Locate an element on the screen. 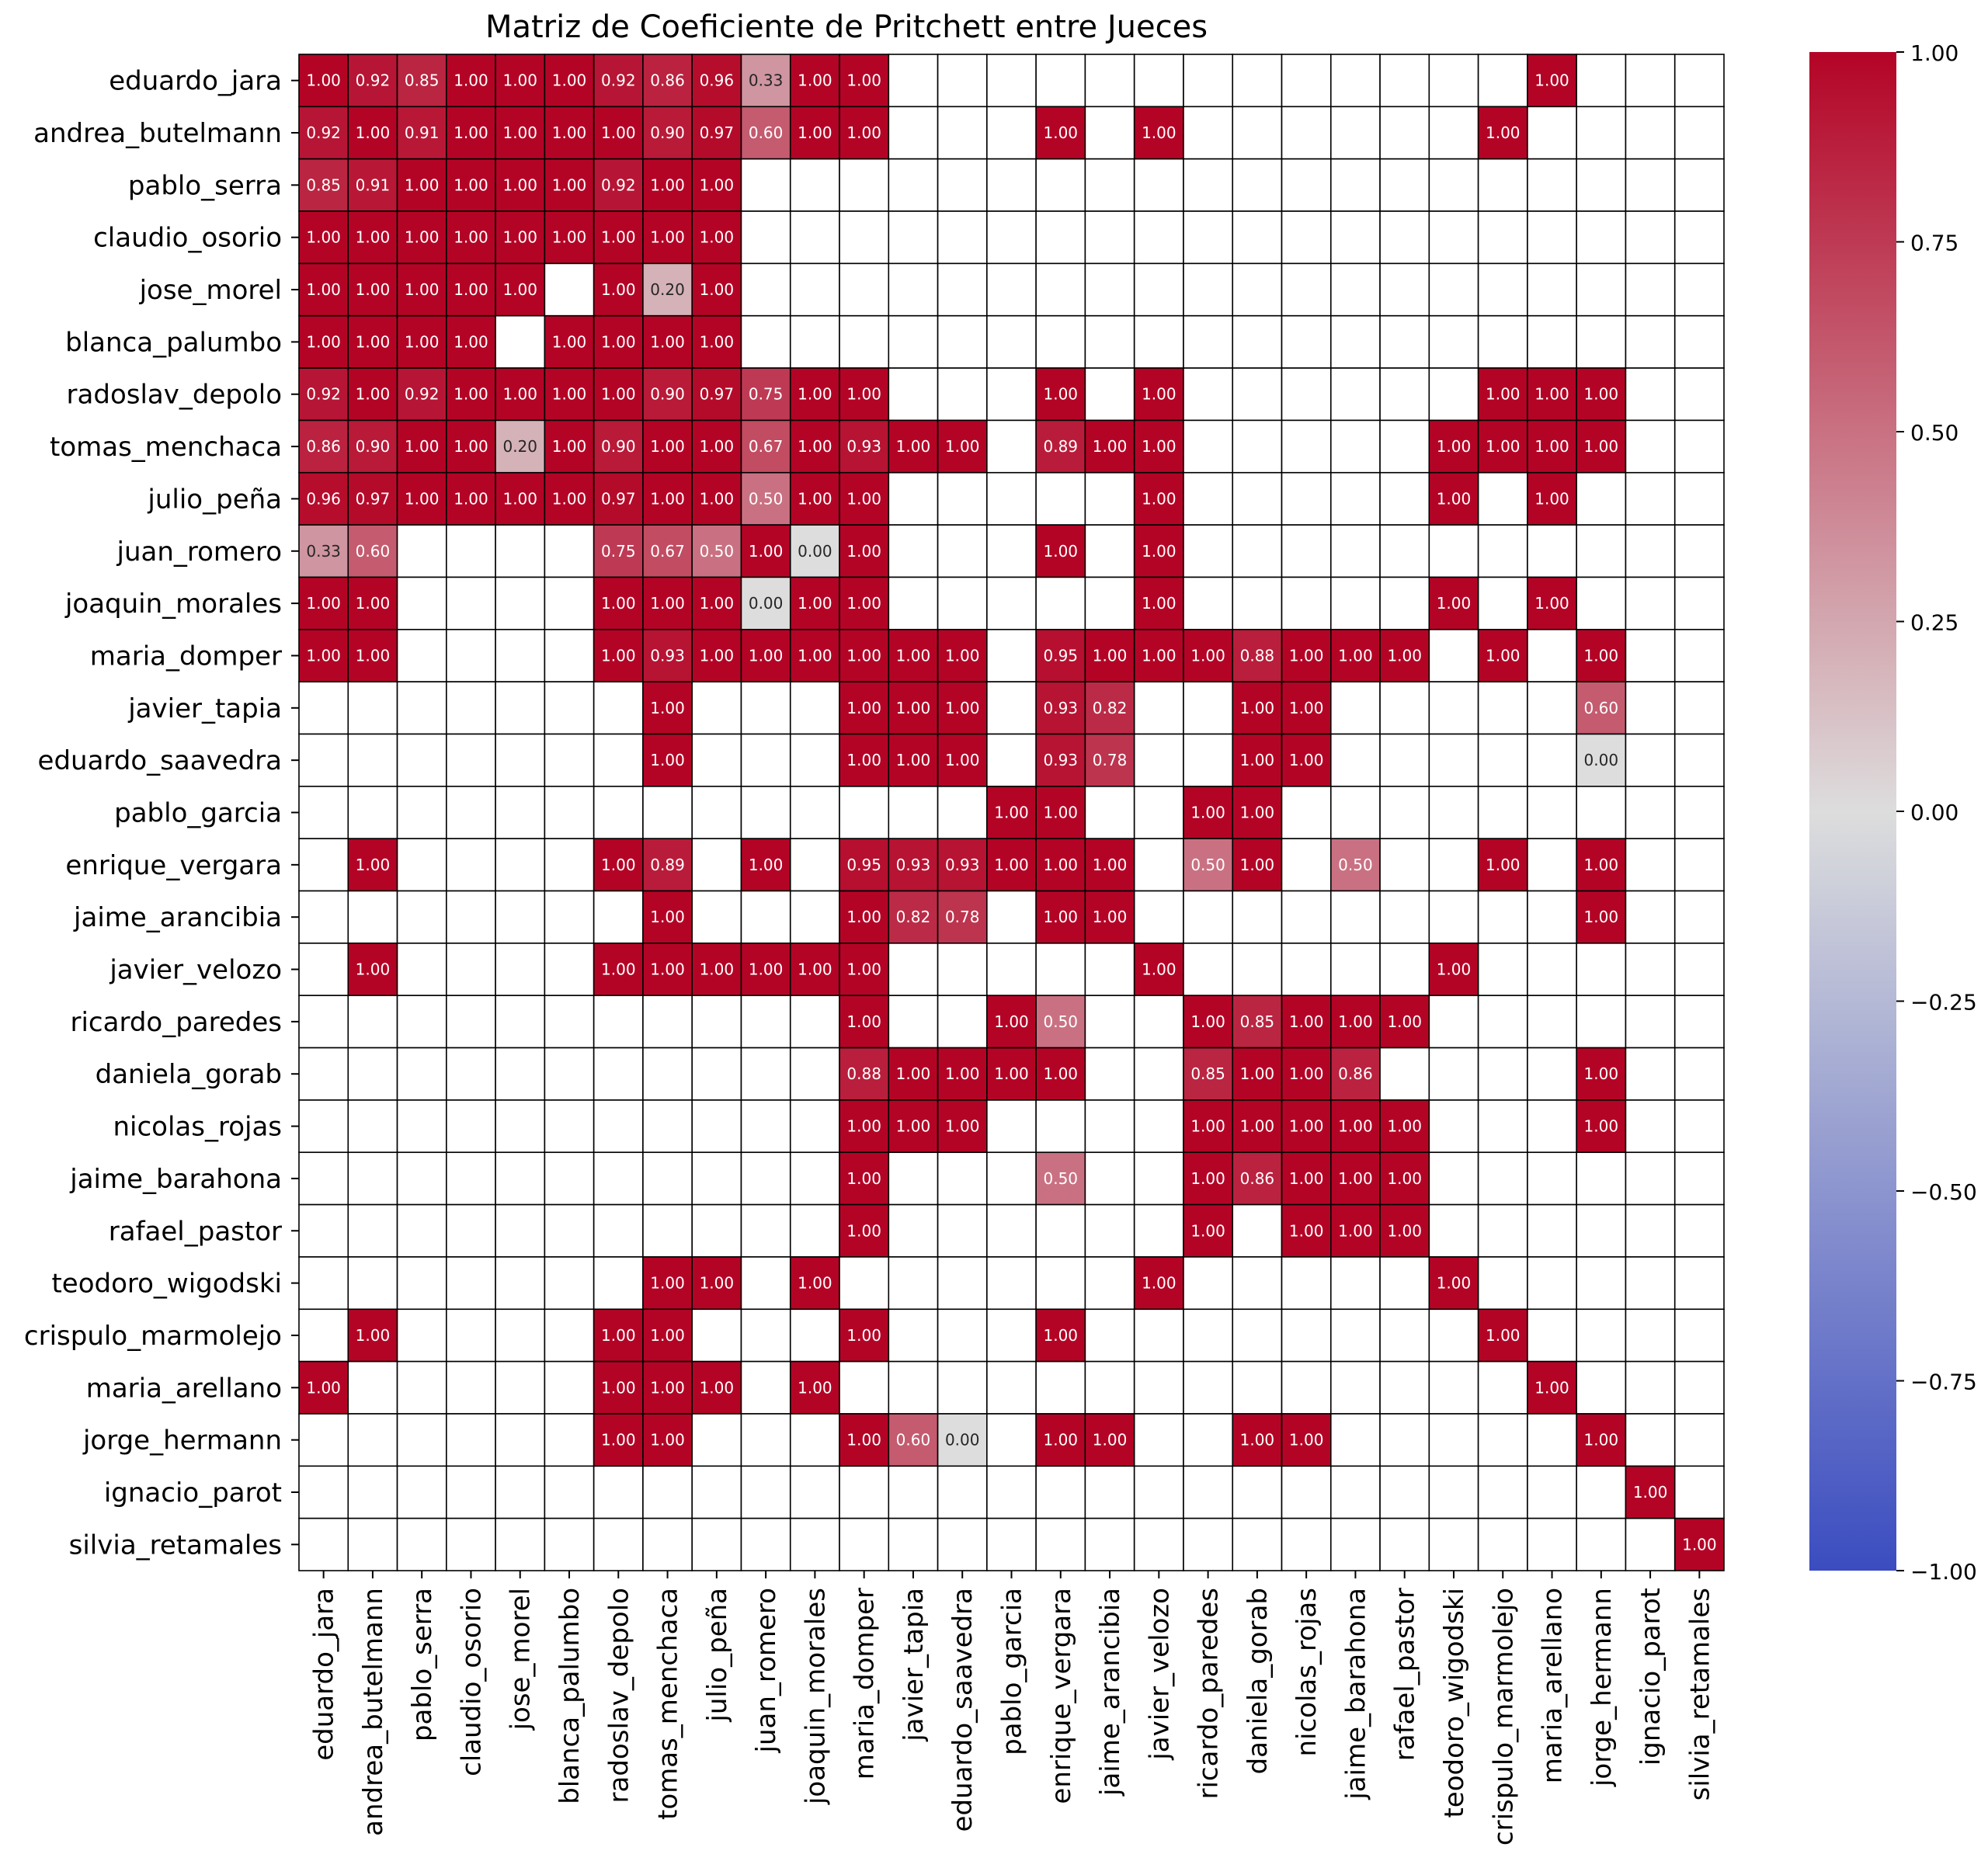 Image resolution: width=1988 pixels, height=1868 pixels. cell-value-label: 0.00 is located at coordinates (1601, 760).